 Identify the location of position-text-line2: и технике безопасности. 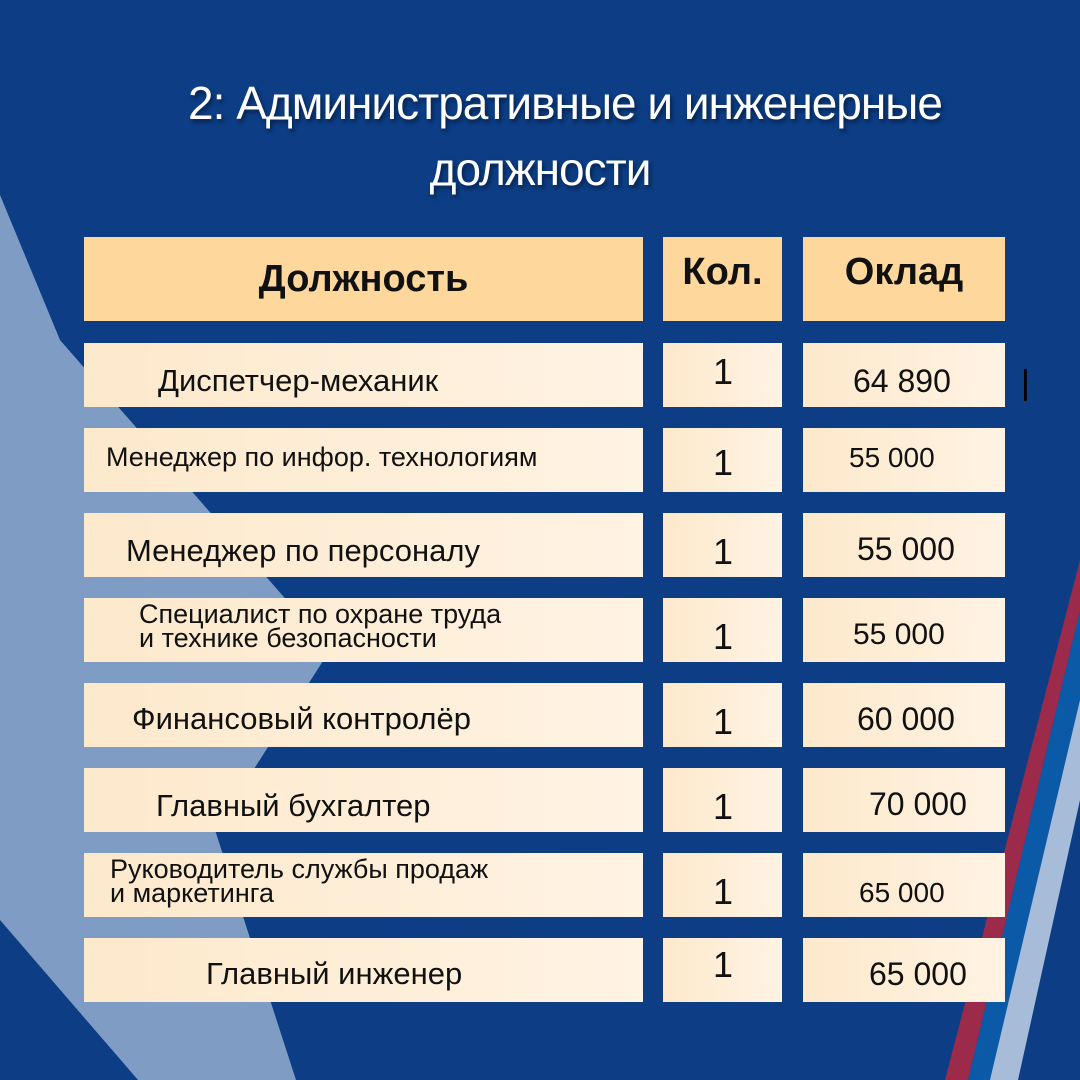
(288, 638).